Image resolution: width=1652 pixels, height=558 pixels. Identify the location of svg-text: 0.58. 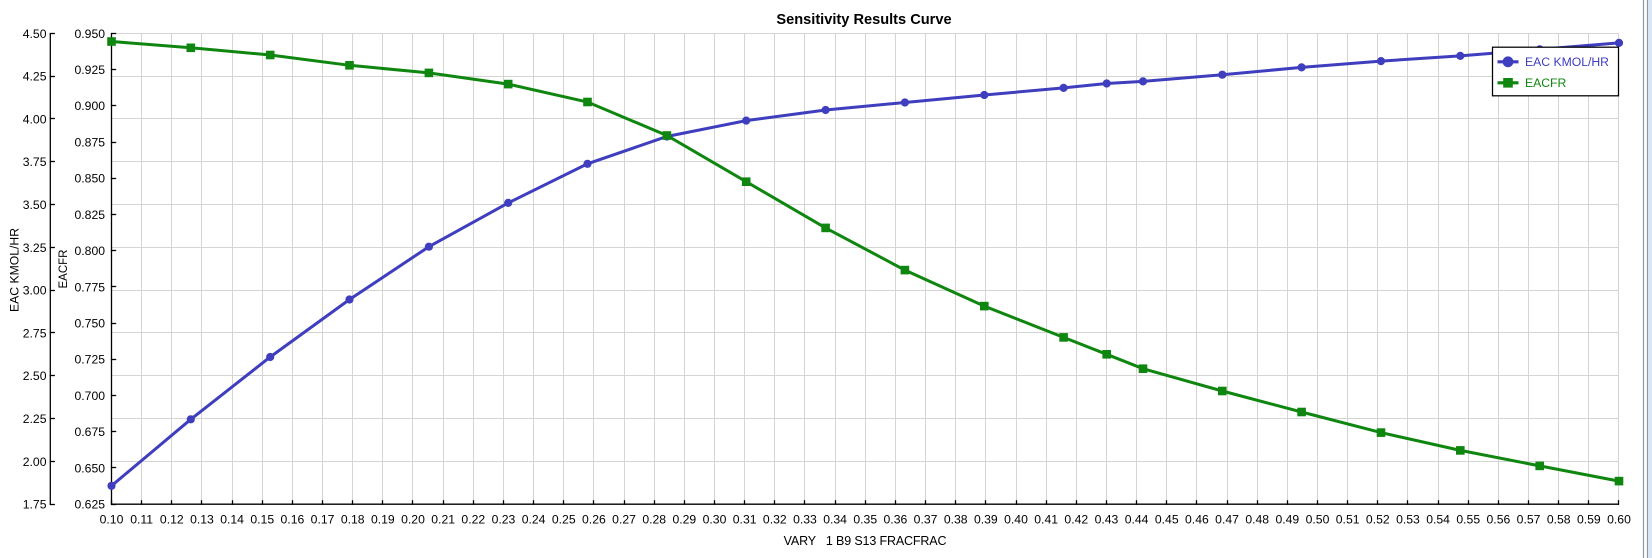
(1559, 520).